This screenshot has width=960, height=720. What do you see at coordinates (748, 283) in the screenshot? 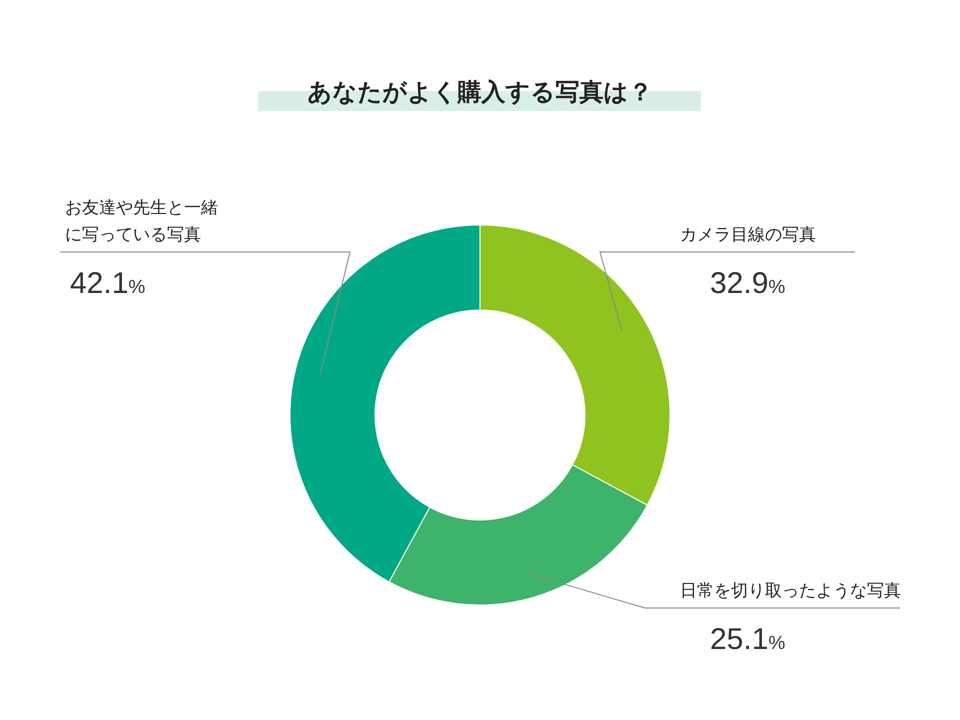
I see `data-label: 32.9%` at bounding box center [748, 283].